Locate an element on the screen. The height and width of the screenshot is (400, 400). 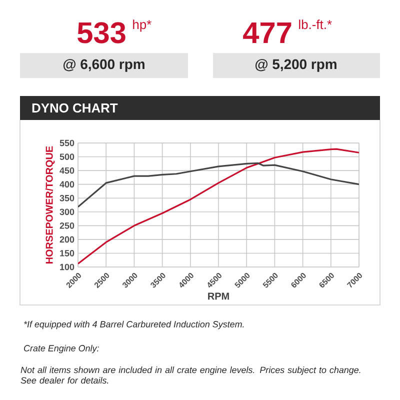
y-tick-label: 550 is located at coordinates (67, 143).